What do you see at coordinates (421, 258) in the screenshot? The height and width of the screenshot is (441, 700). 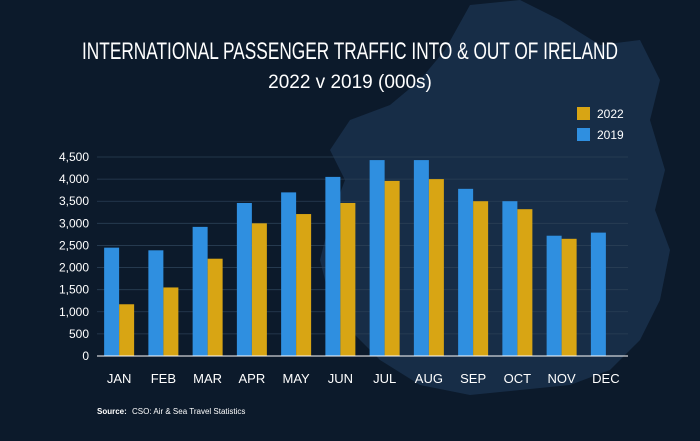 I see `bar-2019-aug` at bounding box center [421, 258].